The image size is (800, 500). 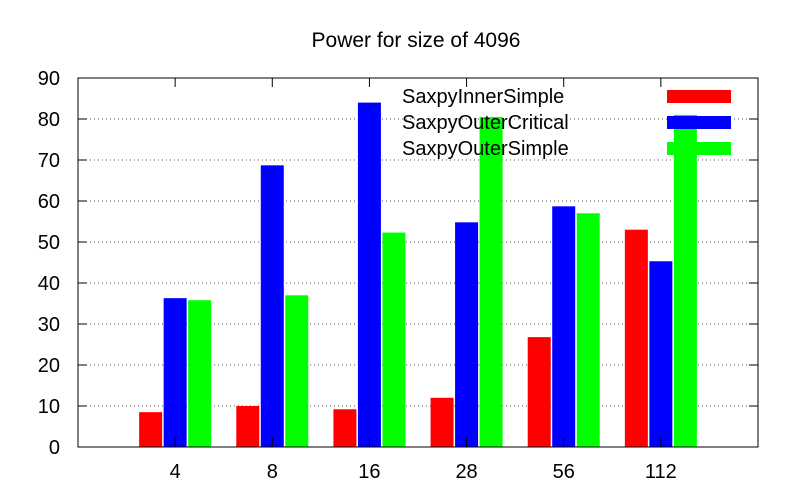 I want to click on y-tick-label: 70, so click(x=49, y=161).